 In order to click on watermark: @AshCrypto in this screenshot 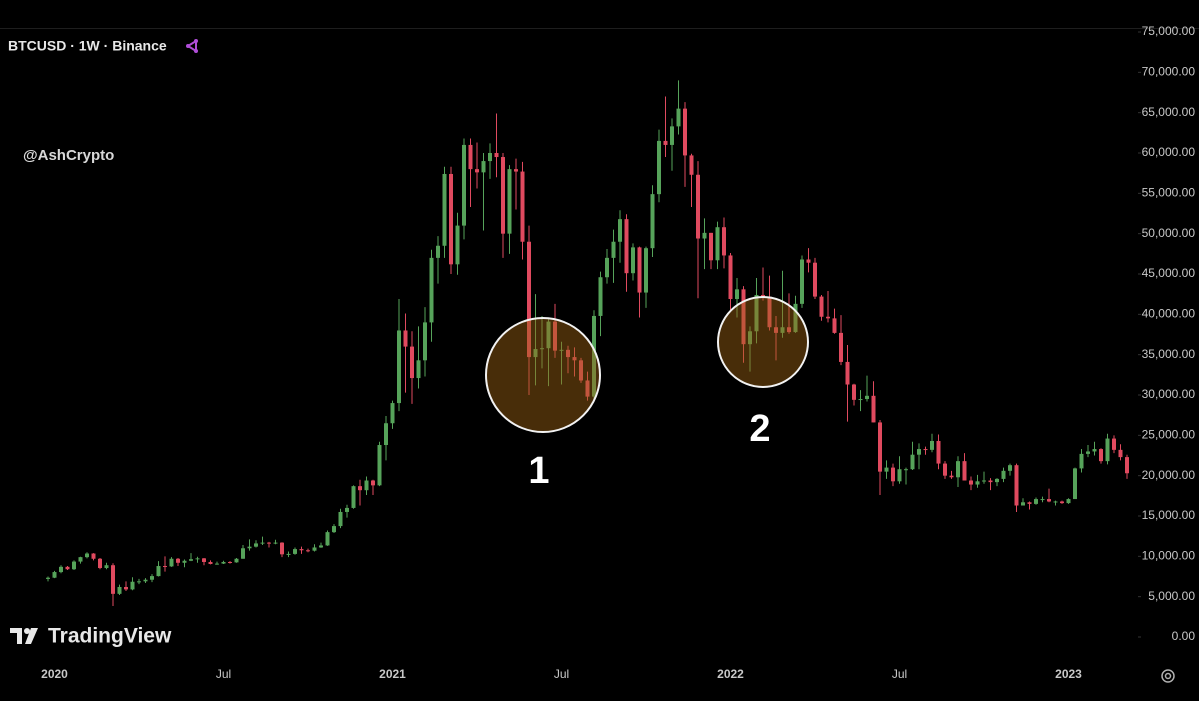, I will do `click(68, 155)`.